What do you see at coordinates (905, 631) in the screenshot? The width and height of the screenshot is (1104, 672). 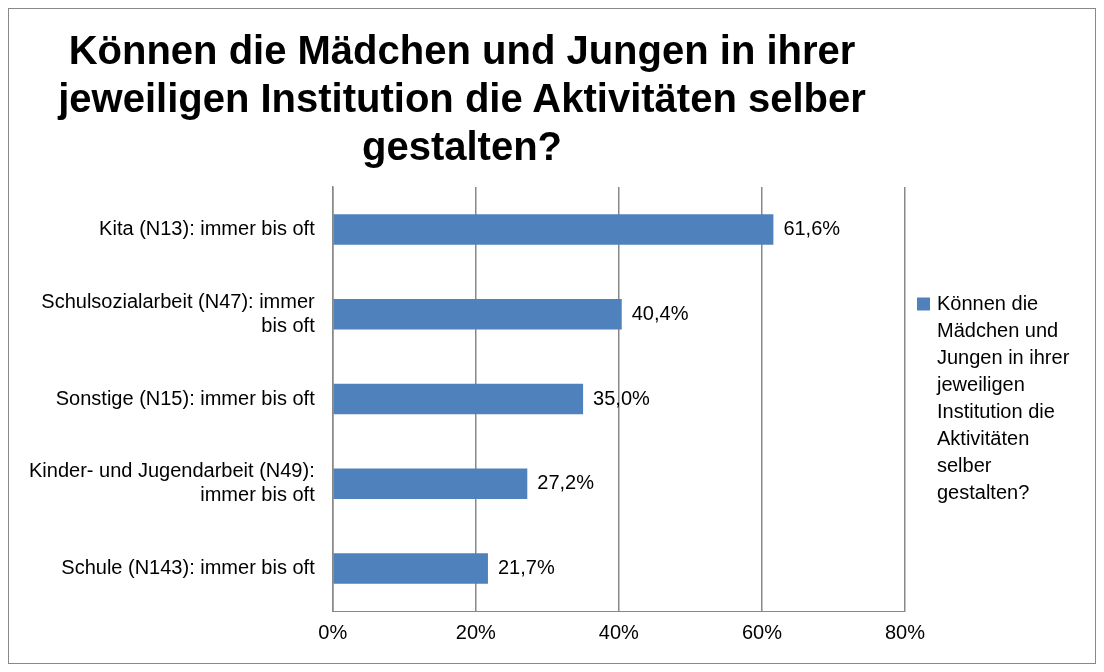 I see `x-tick-label: 80%` at bounding box center [905, 631].